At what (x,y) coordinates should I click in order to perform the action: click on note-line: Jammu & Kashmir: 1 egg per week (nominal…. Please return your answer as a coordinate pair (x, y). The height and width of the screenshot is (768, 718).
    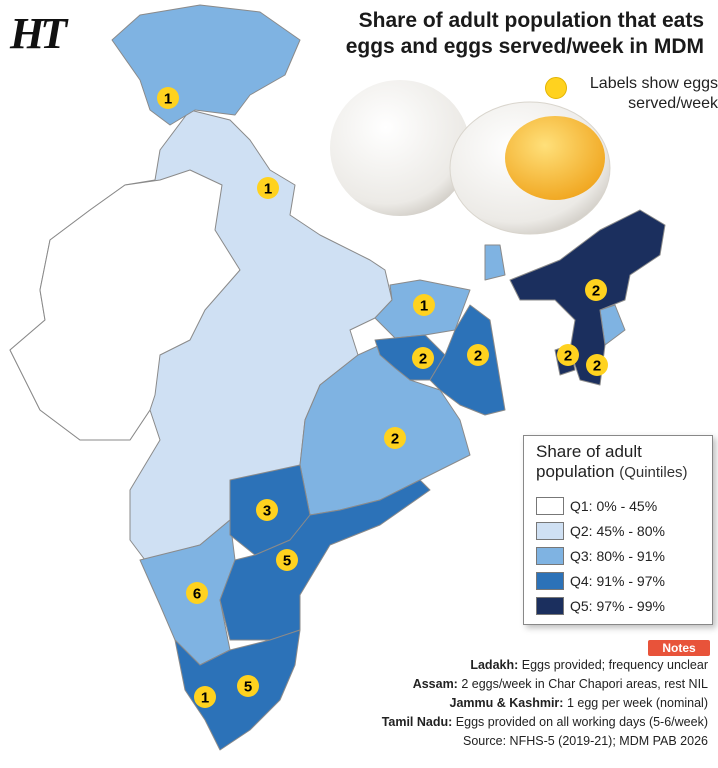
    Looking at the image, I should click on (578, 703).